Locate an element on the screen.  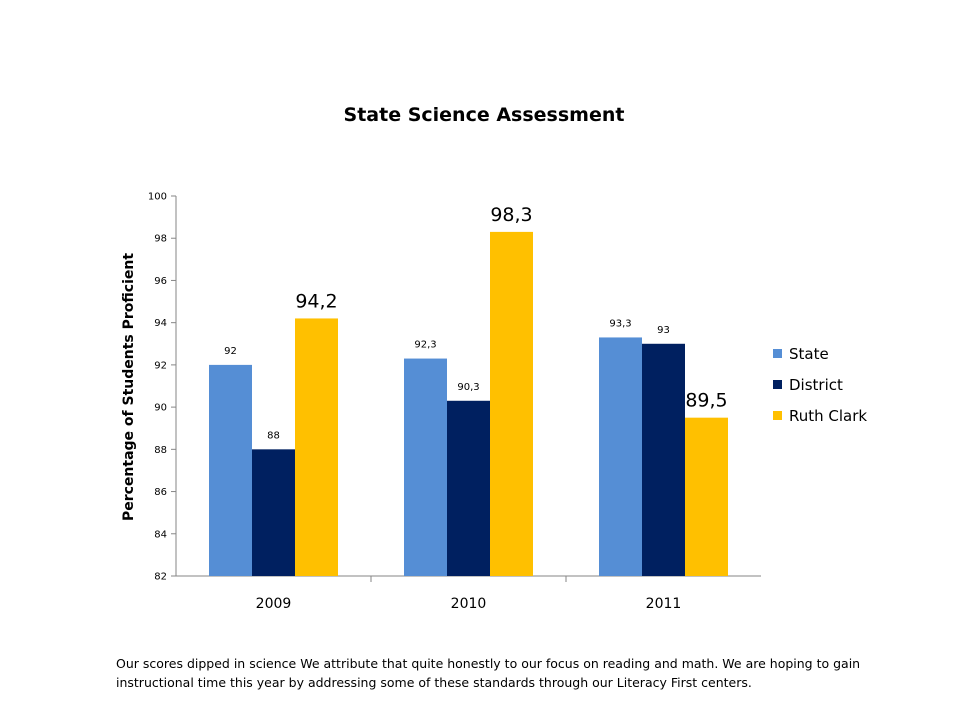
data-label: 88 is located at coordinates (273, 435).